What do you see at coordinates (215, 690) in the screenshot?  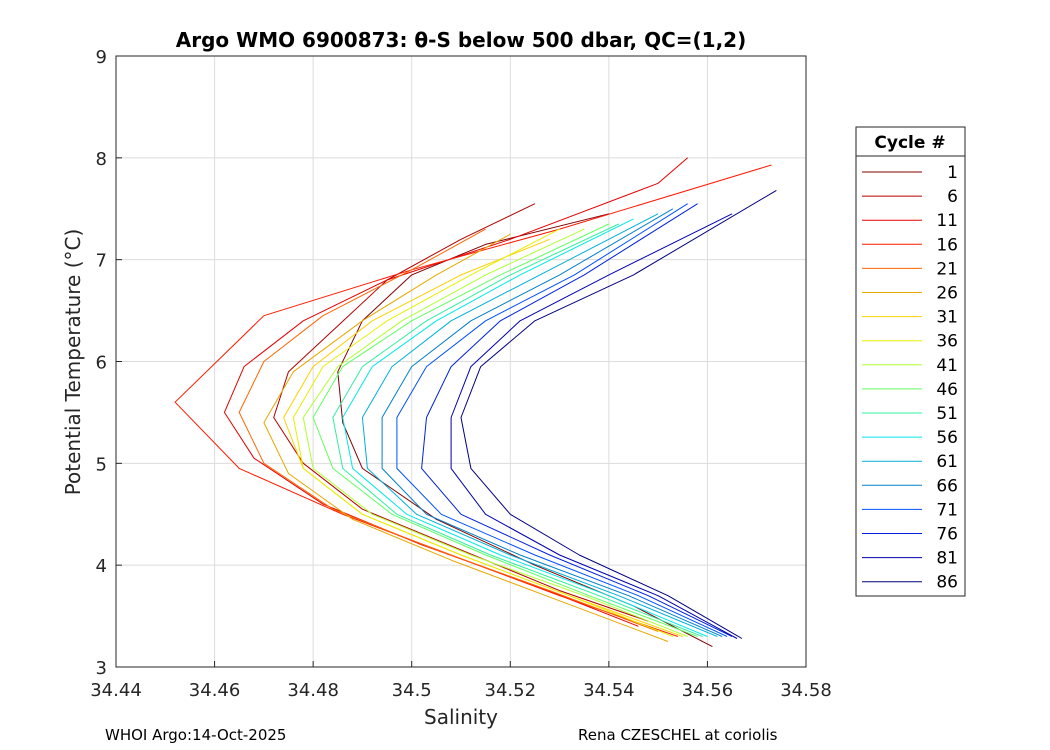 I see `x-tick-label: 34.46` at bounding box center [215, 690].